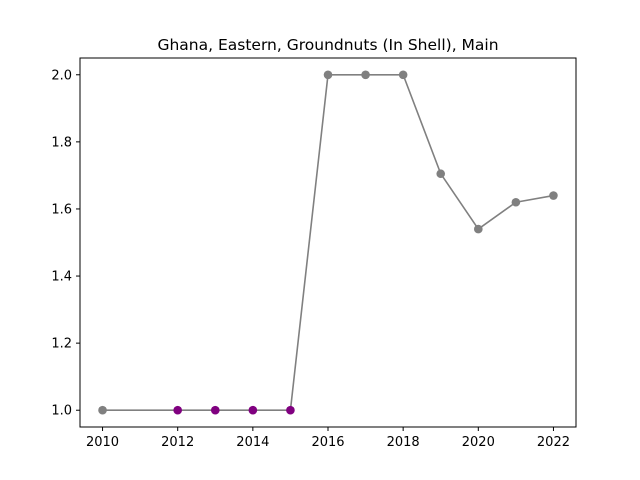  Describe the element at coordinates (252, 442) in the screenshot. I see `x-tick-label: 2014` at that location.